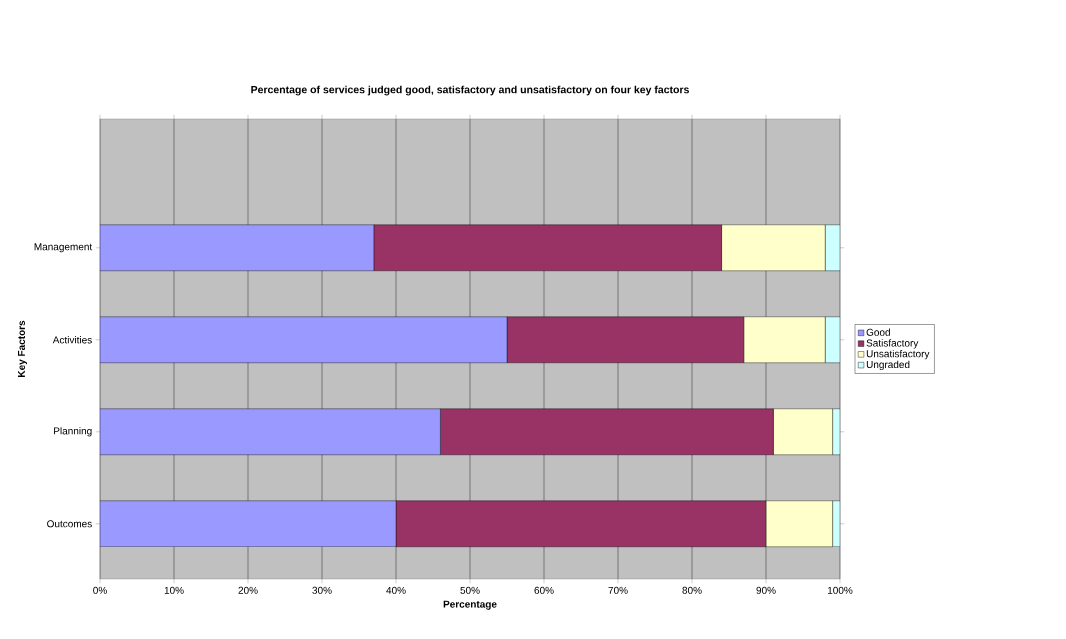 The width and height of the screenshot is (1066, 639). What do you see at coordinates (470, 605) in the screenshot?
I see `x-axis-title: Percentage` at bounding box center [470, 605].